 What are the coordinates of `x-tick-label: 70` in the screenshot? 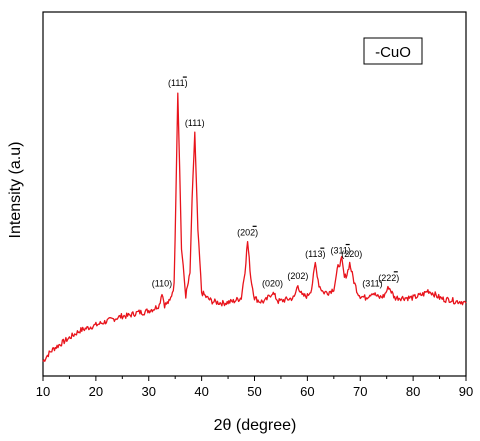 It's located at (360, 391).